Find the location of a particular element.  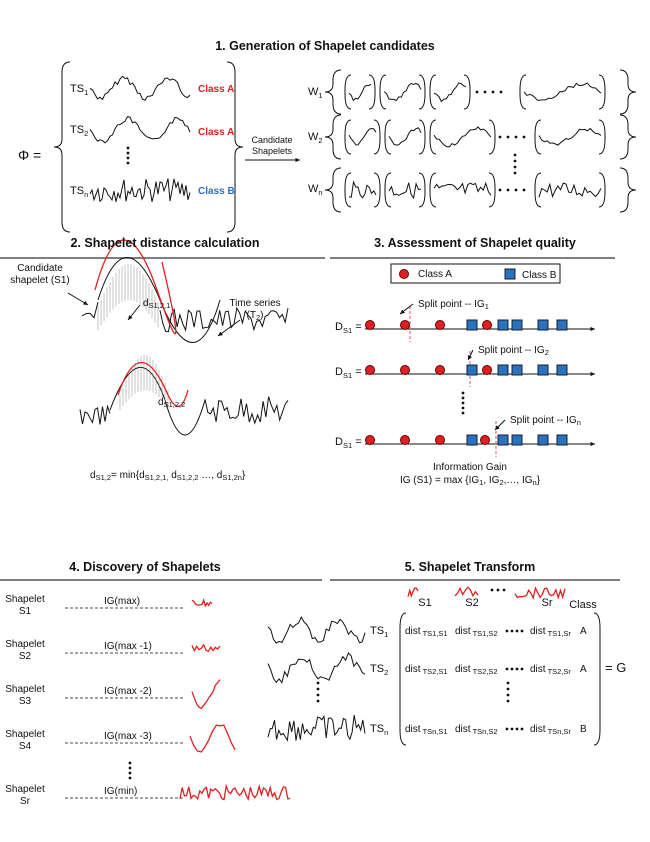

candidate-shapelet-s1 is located at coordinates (153, 384).